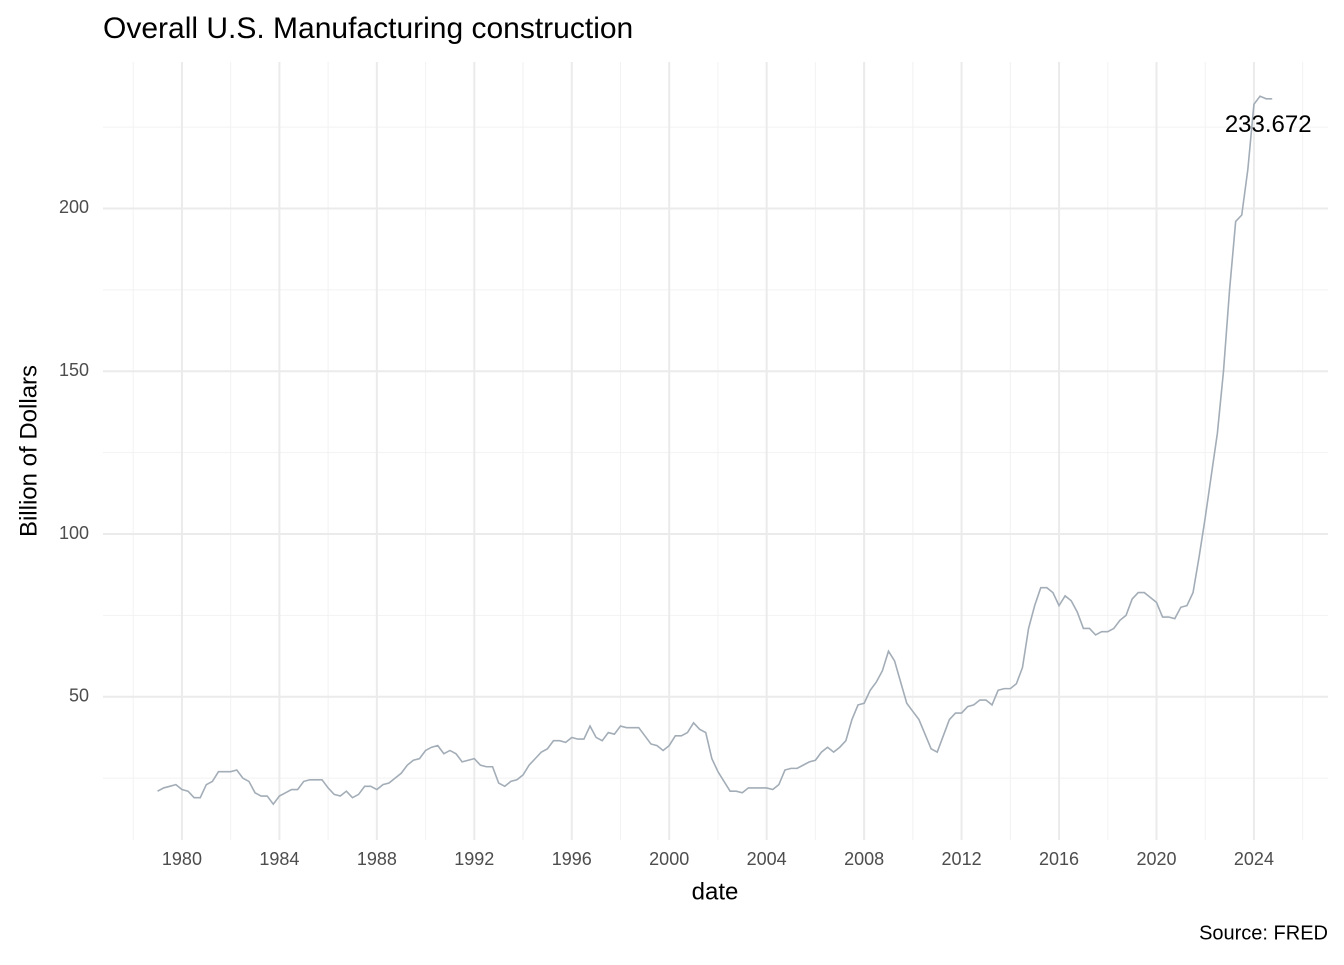 The width and height of the screenshot is (1344, 965). I want to click on x-tick-label: 1988, so click(377, 859).